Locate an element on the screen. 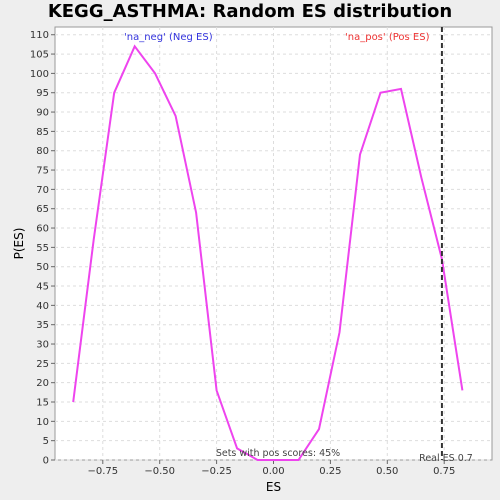  x-tick-label: 0.50 is located at coordinates (387, 471).